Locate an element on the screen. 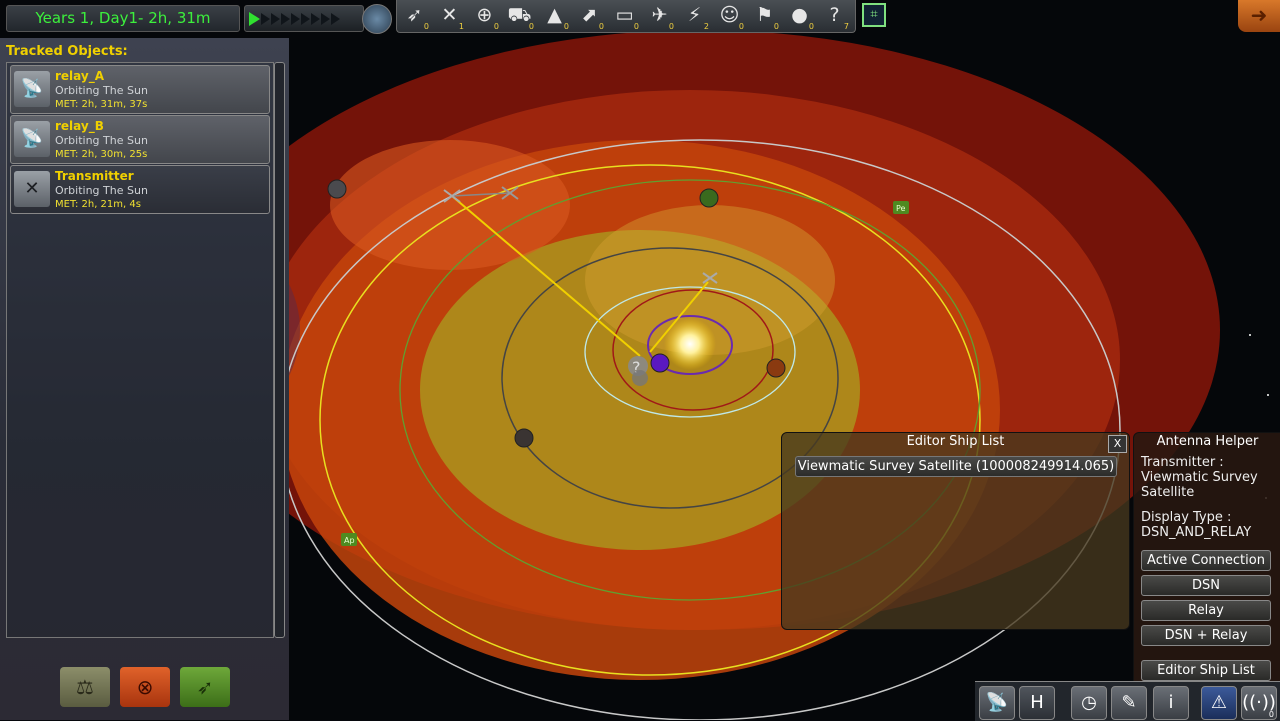  vessel-name: relay_A is located at coordinates (80, 76).